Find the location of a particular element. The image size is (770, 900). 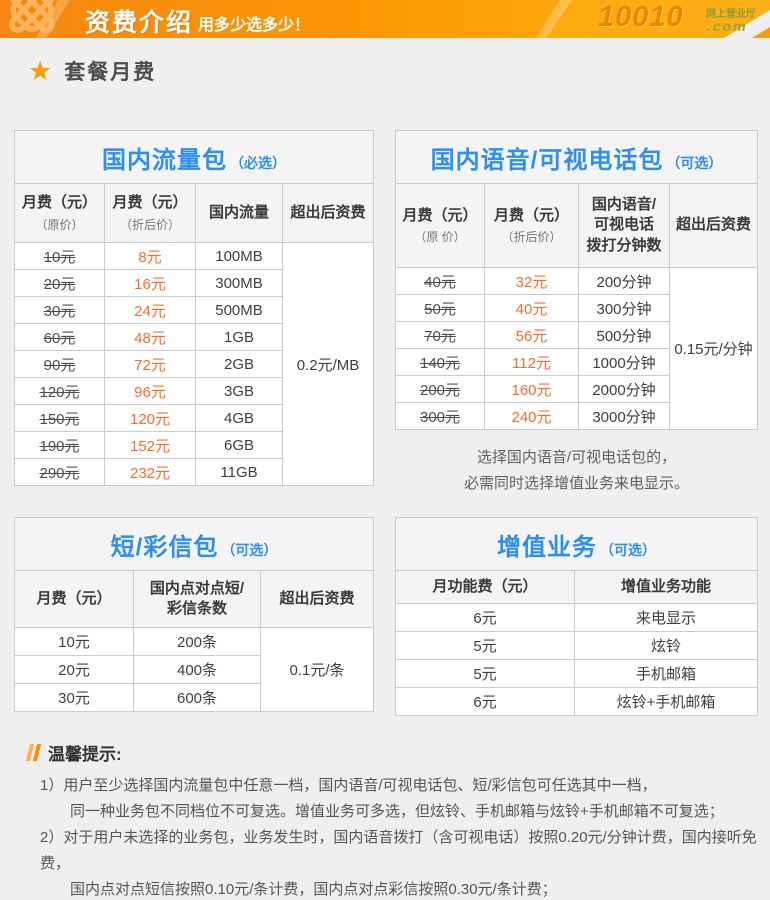

original-price: 90元 is located at coordinates (59, 364).